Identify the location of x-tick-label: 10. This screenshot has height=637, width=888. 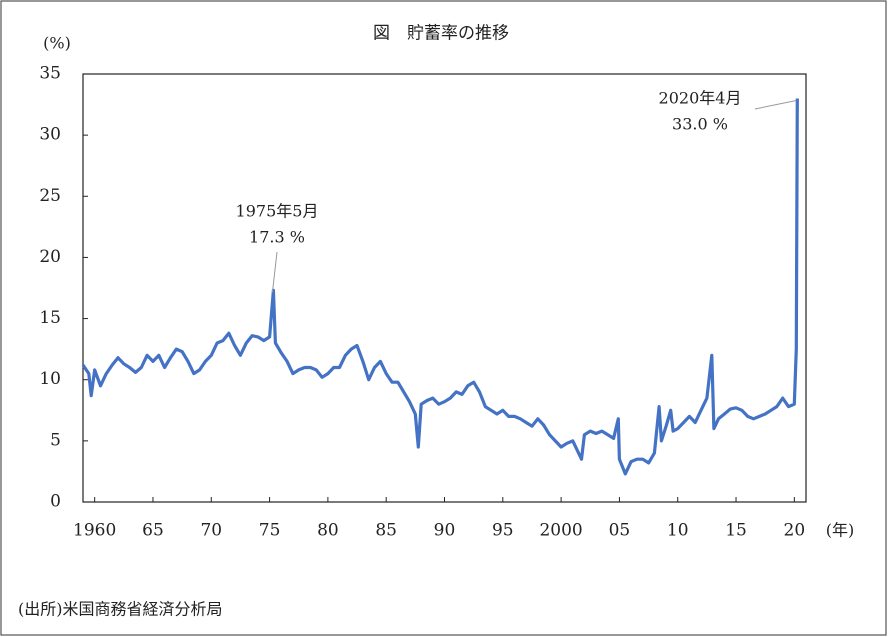
(678, 531).